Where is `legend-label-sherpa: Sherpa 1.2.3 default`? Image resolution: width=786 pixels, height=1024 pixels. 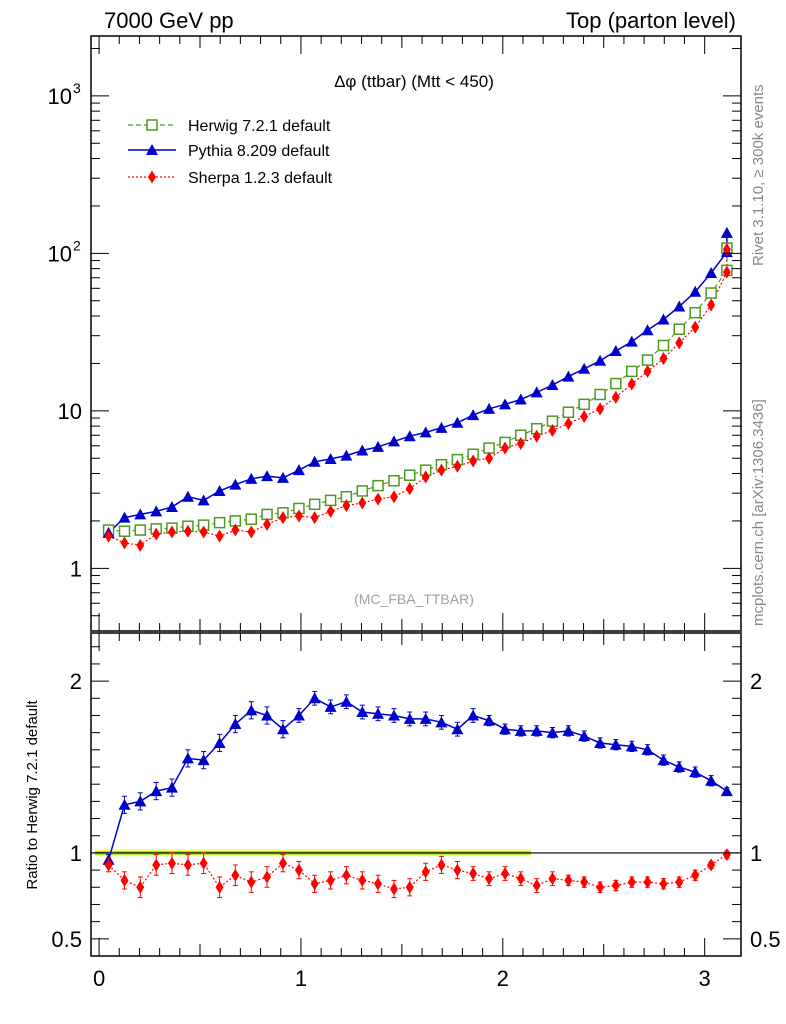
legend-label-sherpa: Sherpa 1.2.3 default is located at coordinates (260, 178).